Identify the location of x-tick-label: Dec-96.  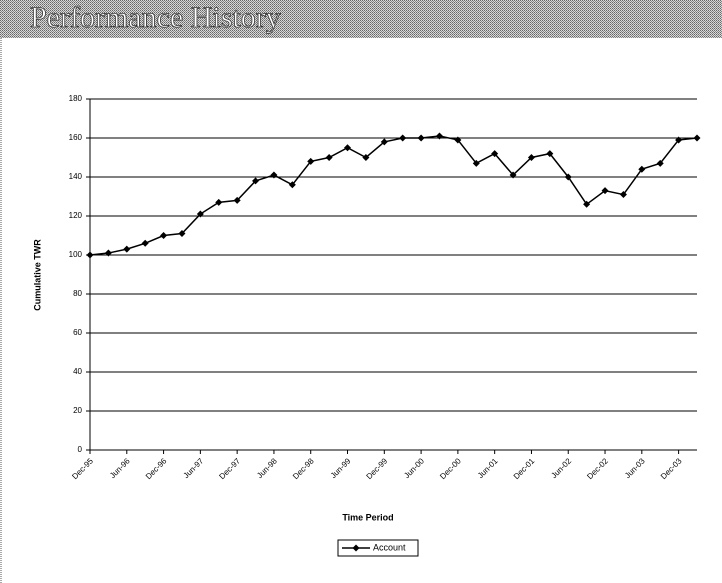
(156, 468).